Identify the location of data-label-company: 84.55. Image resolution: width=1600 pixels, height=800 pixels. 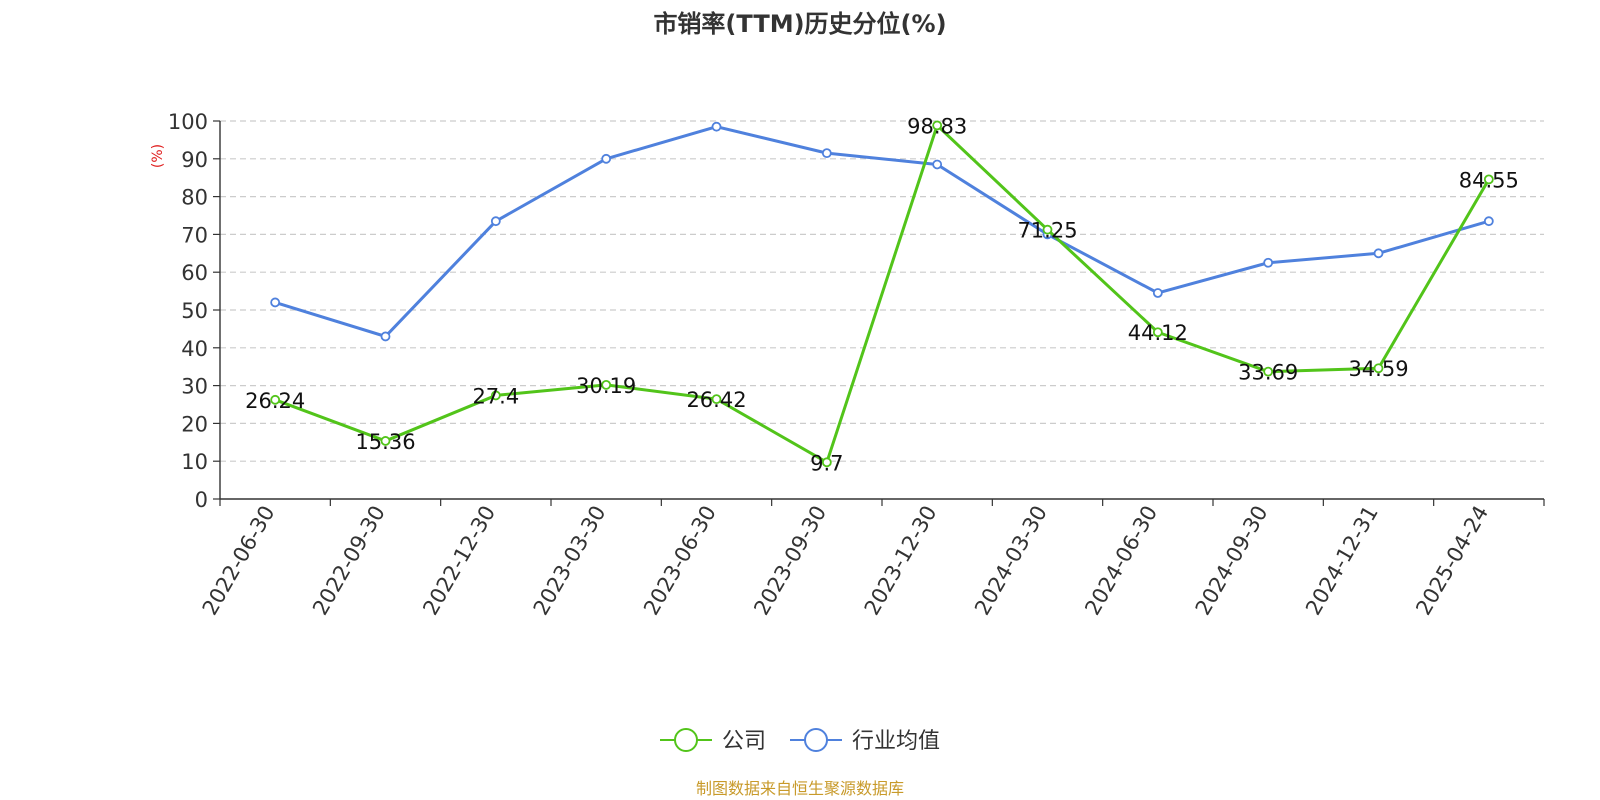
(1489, 180).